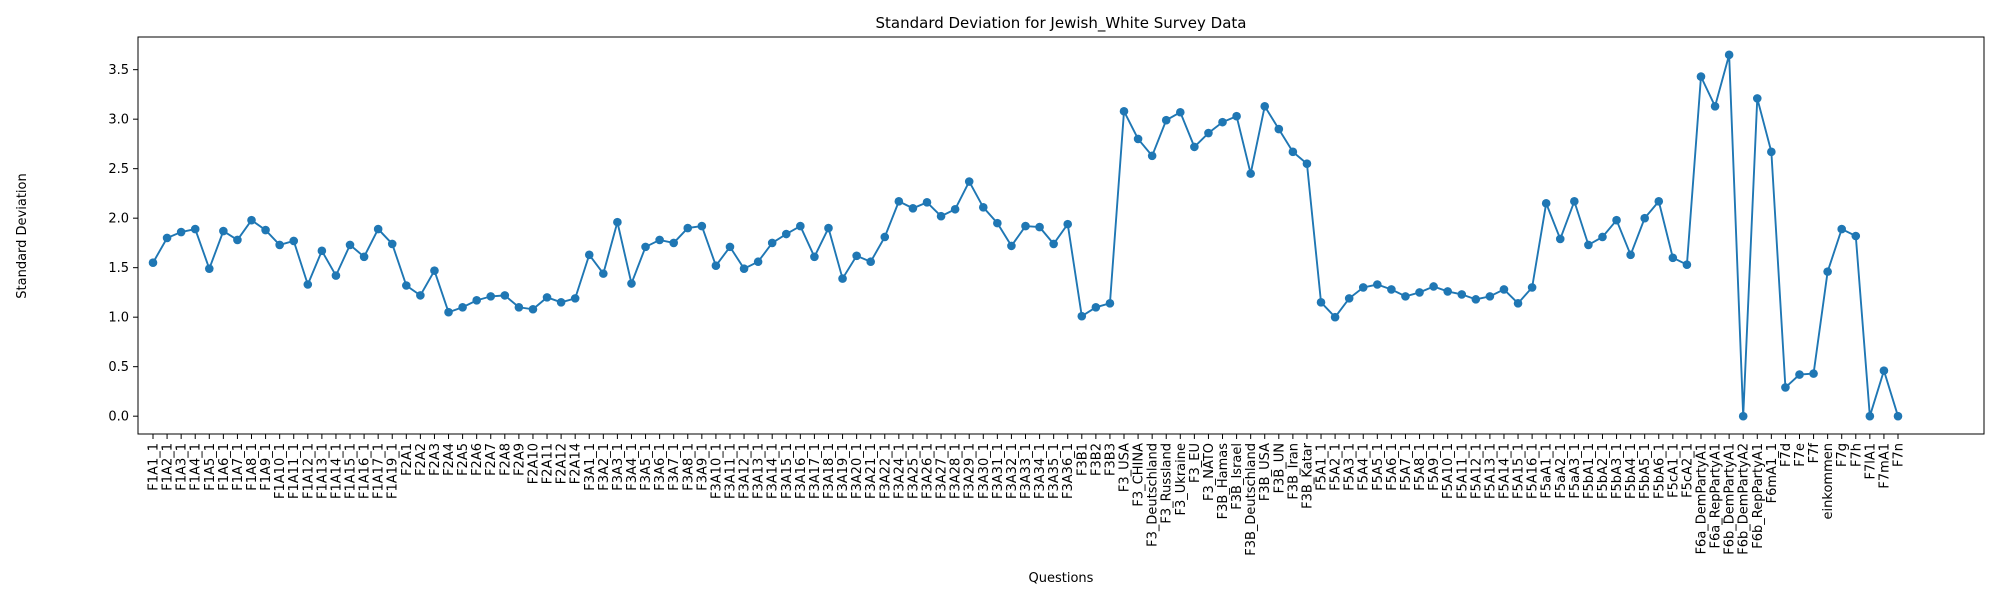 The image size is (2000, 600). What do you see at coordinates (182, 467) in the screenshot?
I see `x-tick-label: F1A3_1` at bounding box center [182, 467].